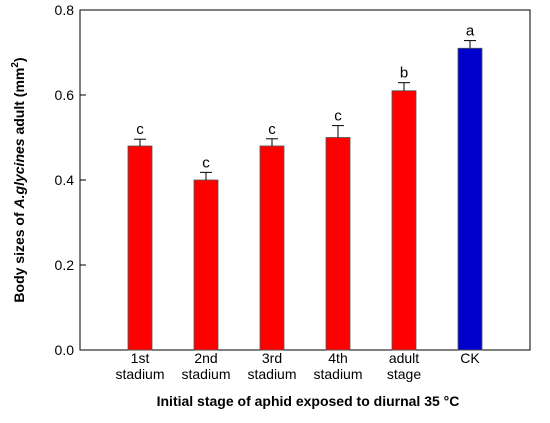 This screenshot has width=550, height=423. Describe the element at coordinates (19, 59) in the screenshot. I see `y-axis-title-suffix: )` at that location.